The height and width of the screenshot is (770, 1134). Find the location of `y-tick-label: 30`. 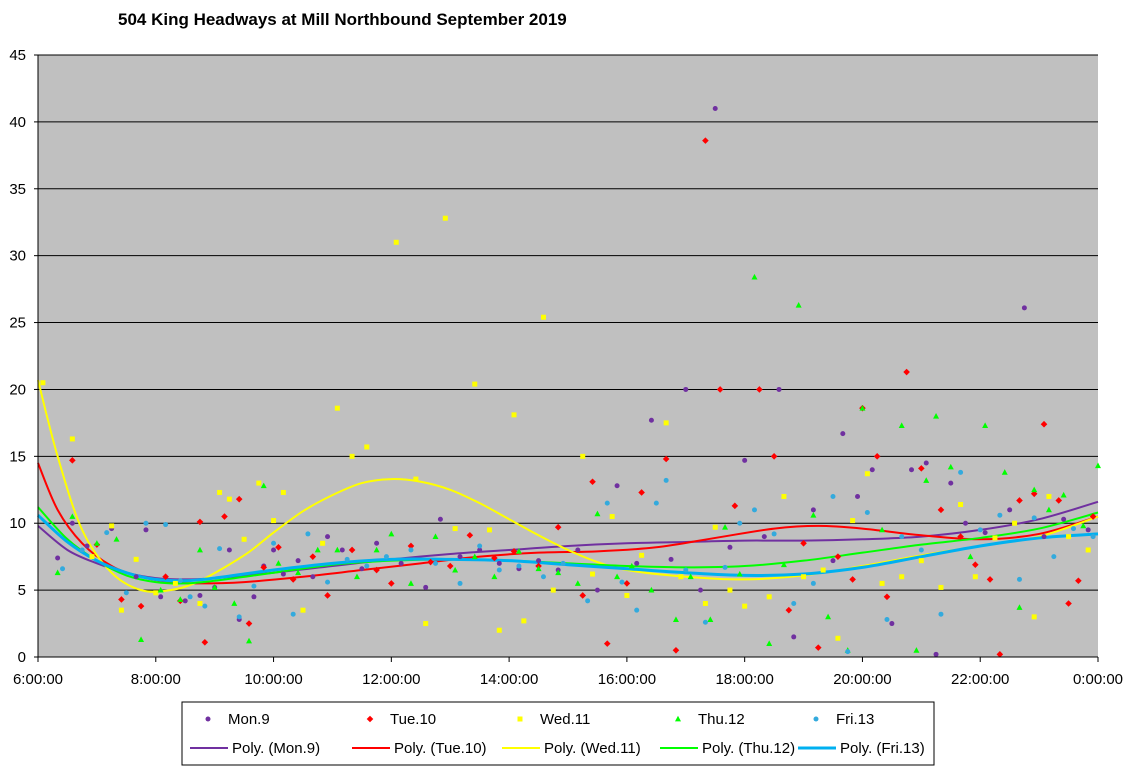

y-tick-label: 30 is located at coordinates (17, 256).